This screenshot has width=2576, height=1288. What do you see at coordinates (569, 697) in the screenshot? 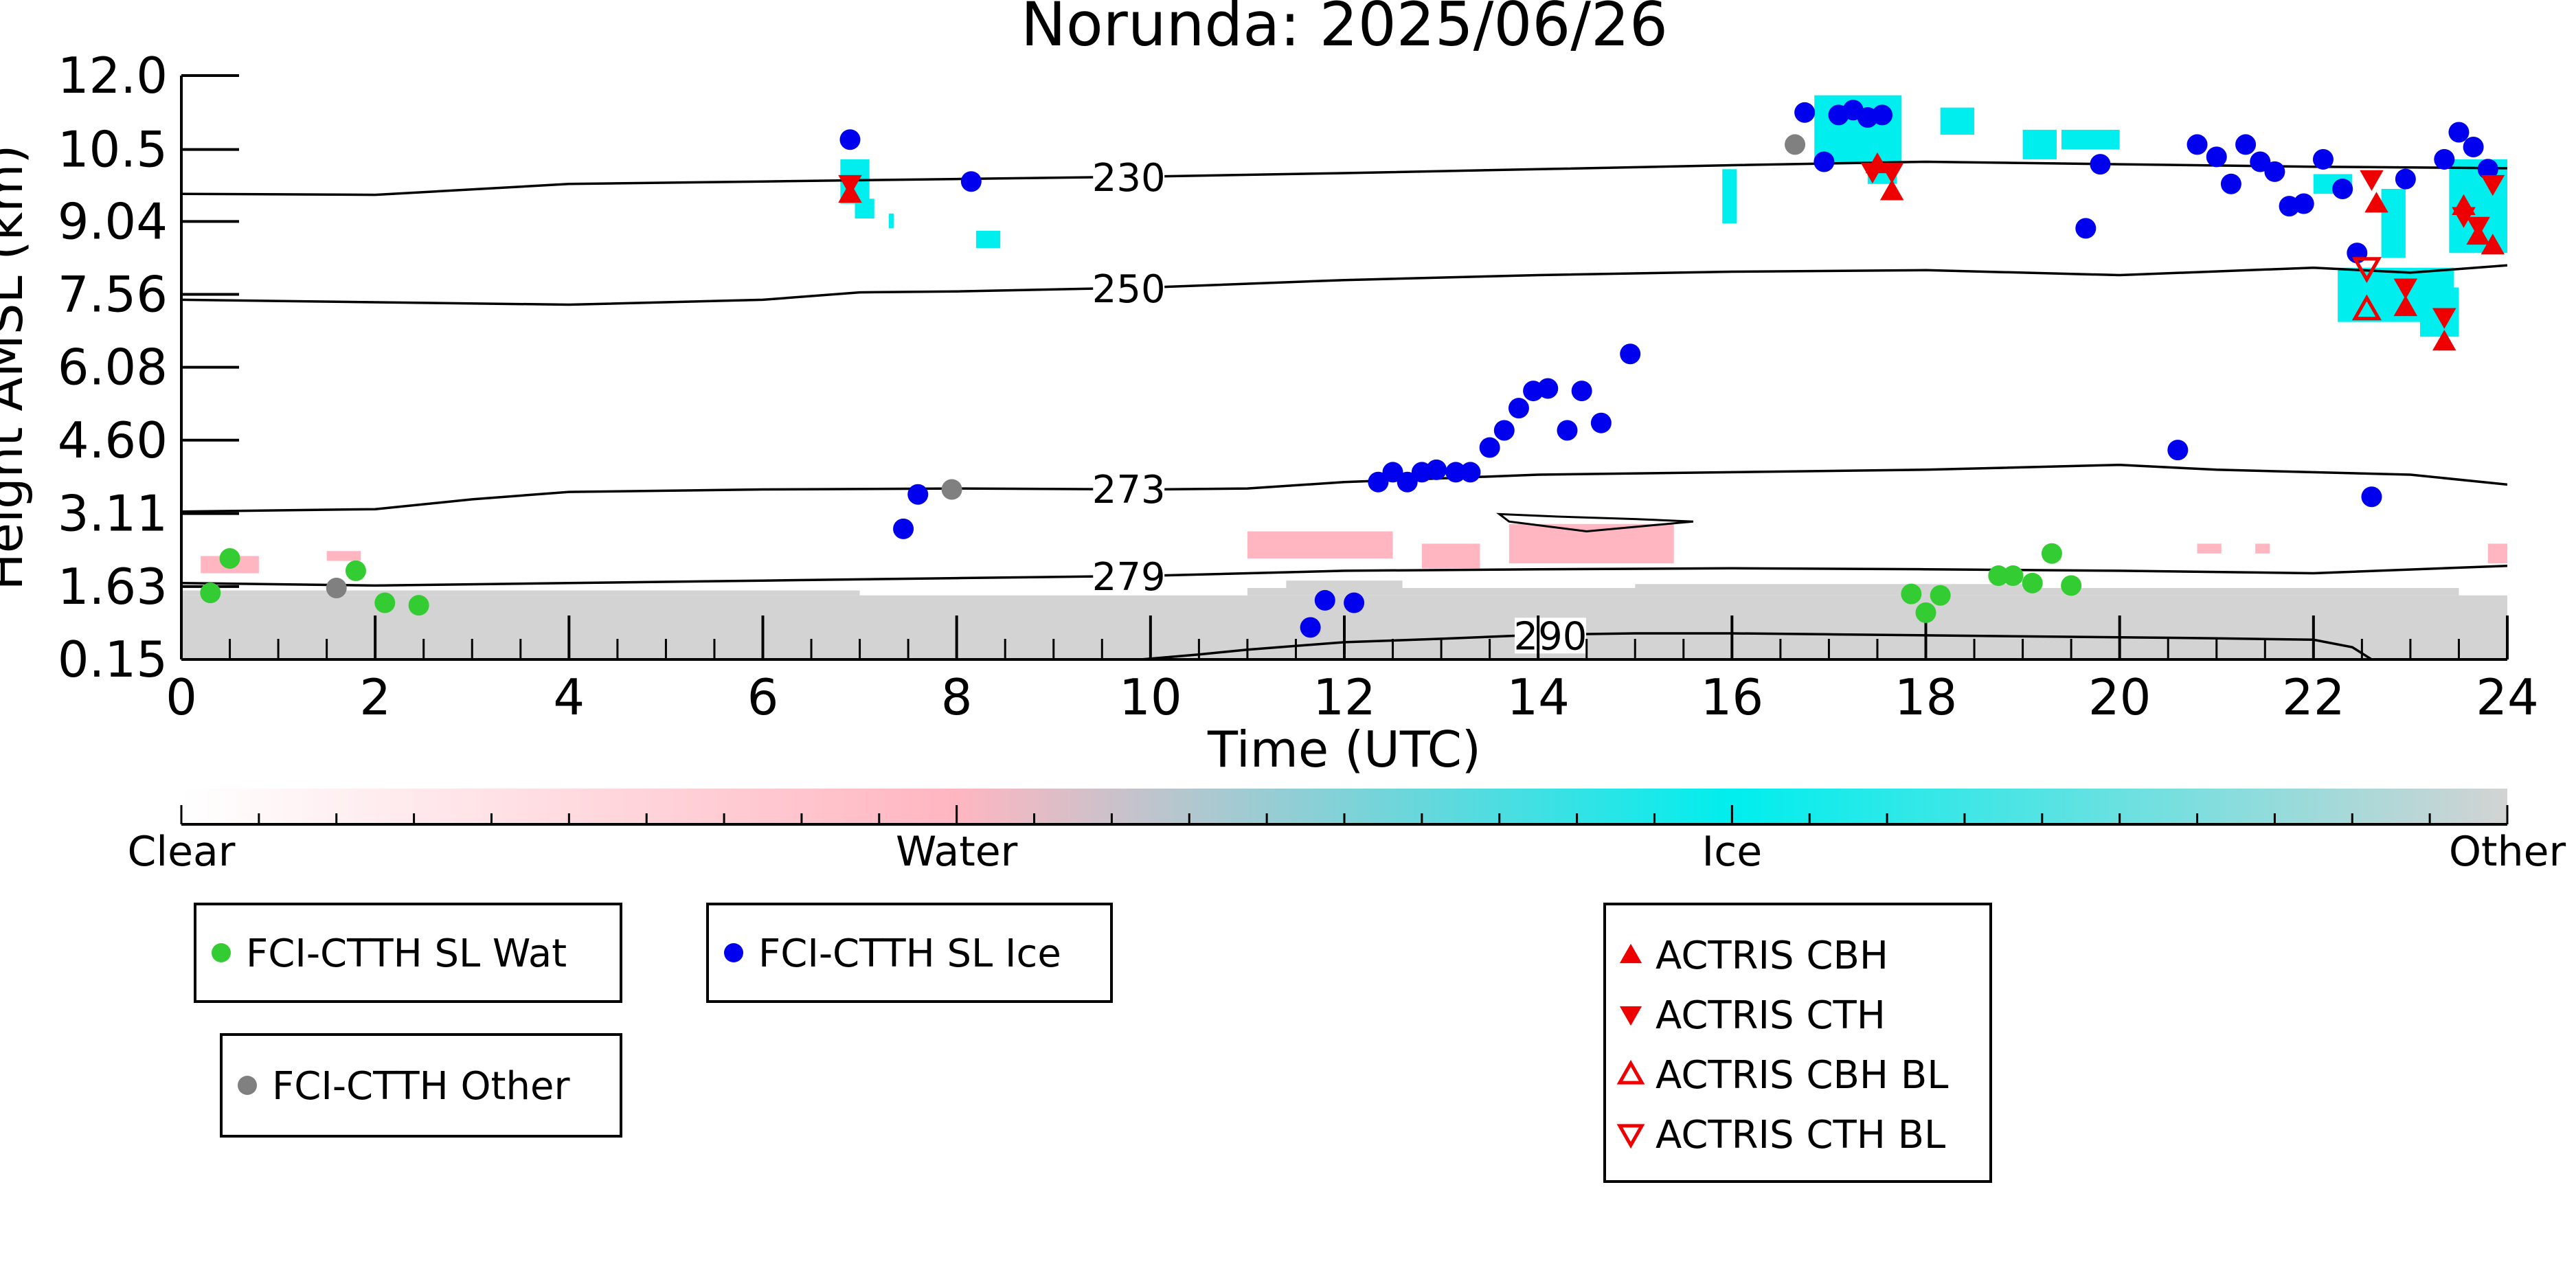
I see `x-tick-label: 4` at bounding box center [569, 697].